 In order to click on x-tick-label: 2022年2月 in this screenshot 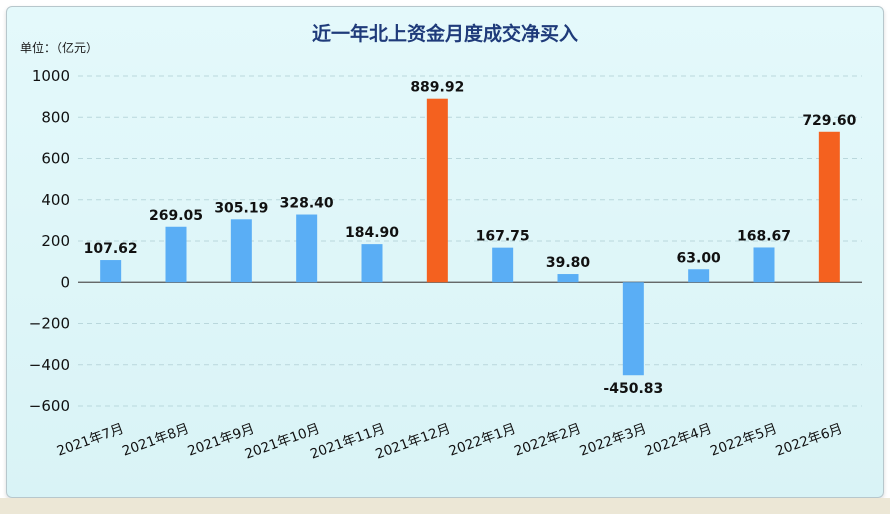, I will do `click(547, 440)`.